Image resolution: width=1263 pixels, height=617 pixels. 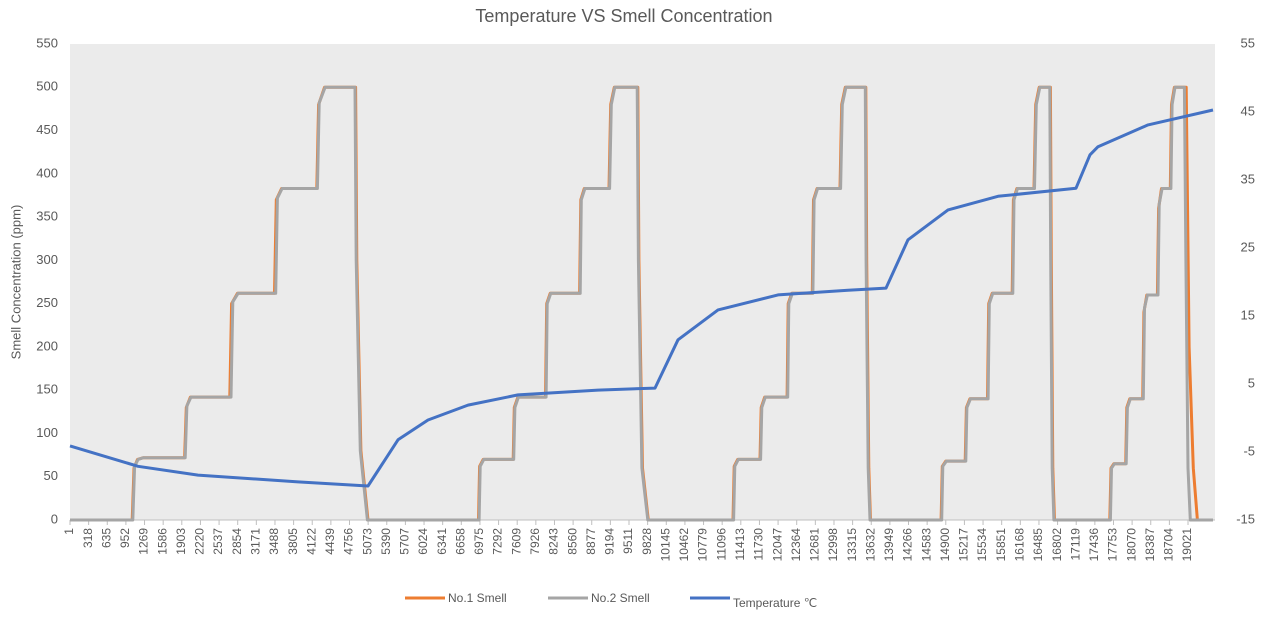 What do you see at coordinates (477, 598) in the screenshot?
I see `legend-label: No.1 Smell` at bounding box center [477, 598].